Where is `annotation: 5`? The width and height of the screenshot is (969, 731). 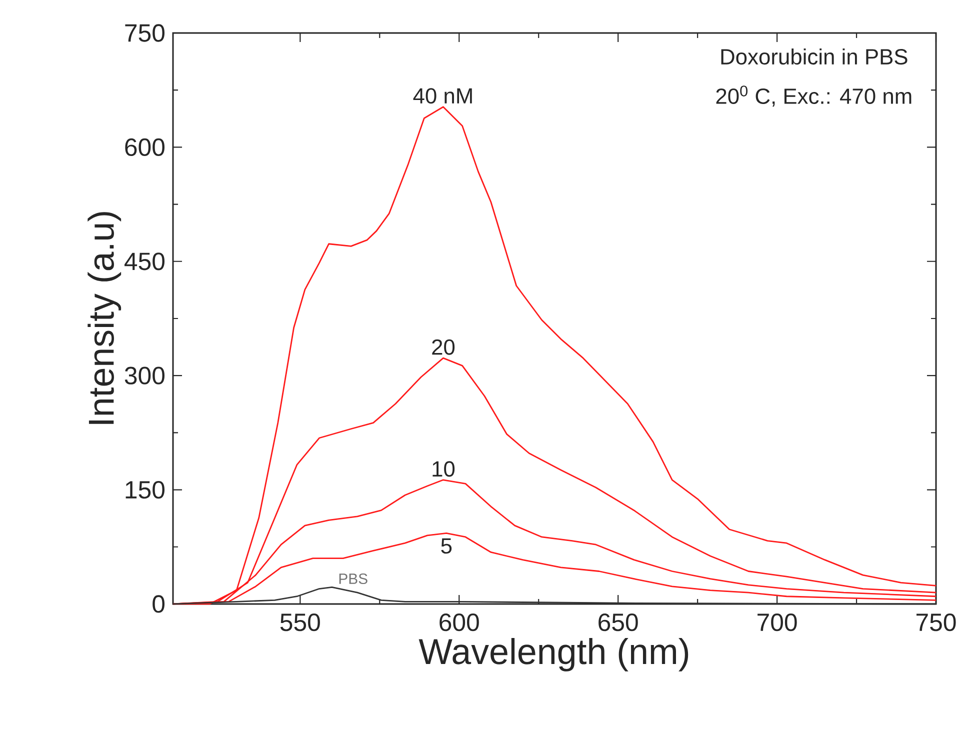 annotation: 5 is located at coordinates (446, 546).